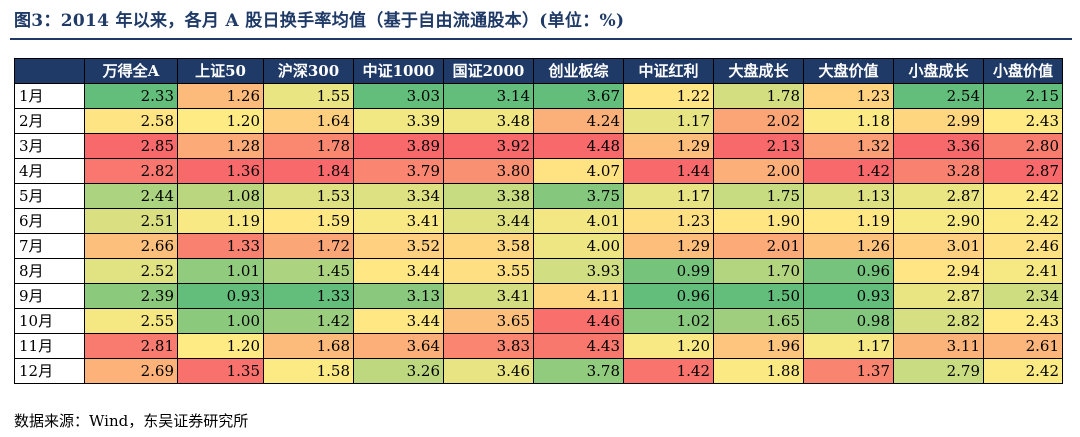 This screenshot has height=437, width=1080. I want to click on value-cell: 2.01, so click(758, 246).